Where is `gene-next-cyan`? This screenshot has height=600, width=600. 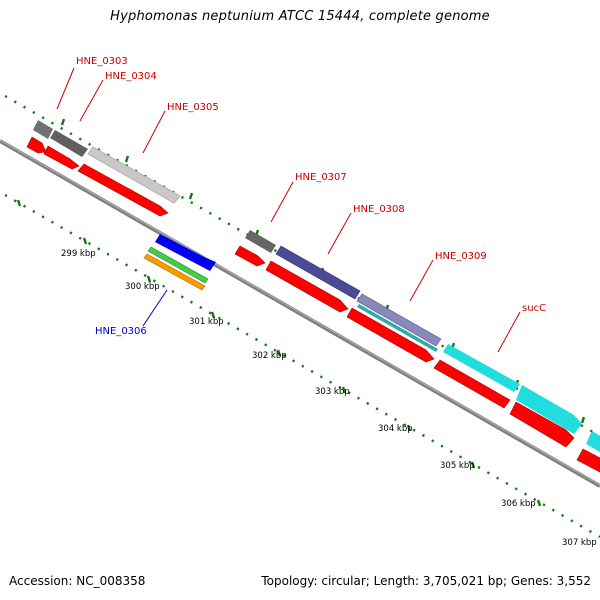 gene-next-cyan is located at coordinates (593, 441).